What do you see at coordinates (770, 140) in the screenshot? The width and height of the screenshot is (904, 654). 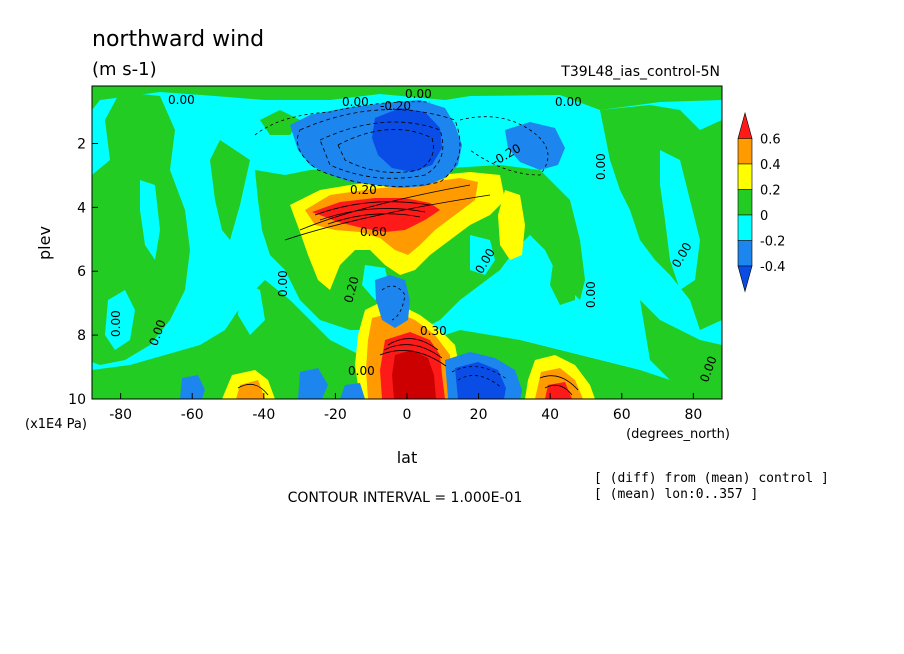 I see `colorbar-label: 0.6` at bounding box center [770, 140].